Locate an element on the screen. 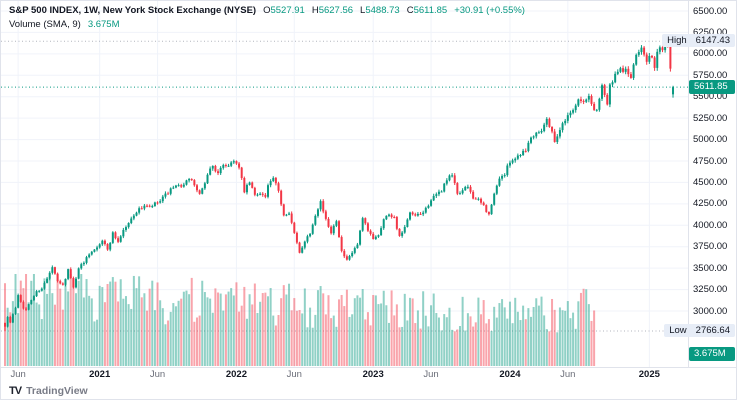 This screenshot has height=400, width=737. volume-sma-tag: 3.675M is located at coordinates (712, 354).